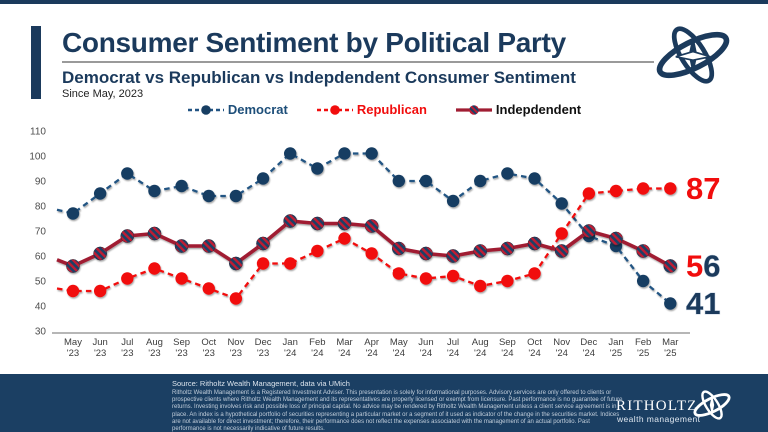 The width and height of the screenshot is (768, 432). What do you see at coordinates (41, 332) in the screenshot?
I see `y-tick-label: 30` at bounding box center [41, 332].